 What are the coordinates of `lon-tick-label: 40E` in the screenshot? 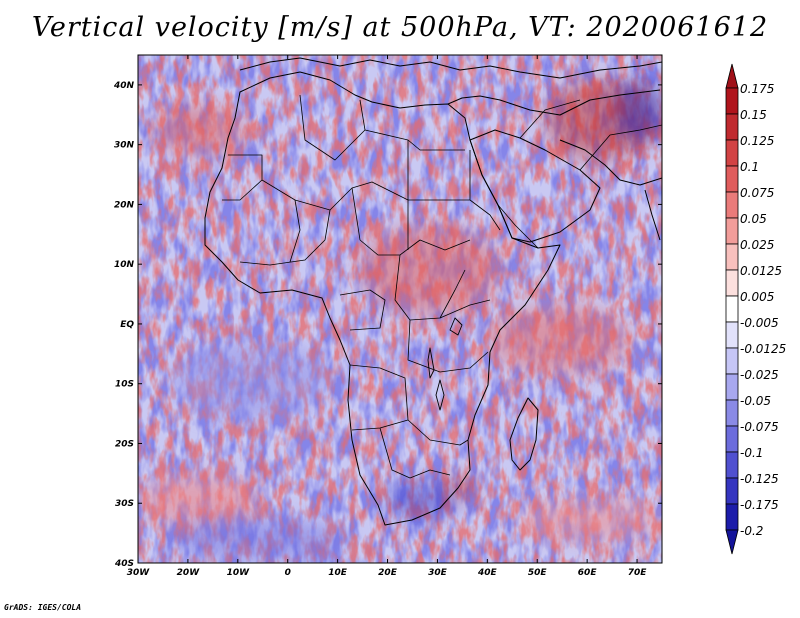 It's located at (487, 573).